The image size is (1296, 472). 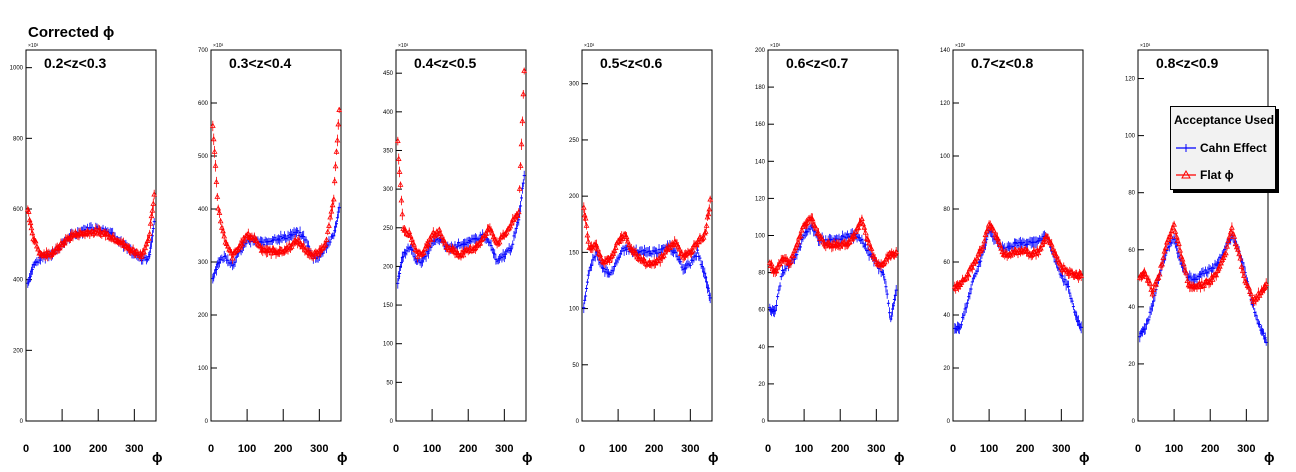 I want to click on y-tick-label: 300, so click(x=574, y=85).